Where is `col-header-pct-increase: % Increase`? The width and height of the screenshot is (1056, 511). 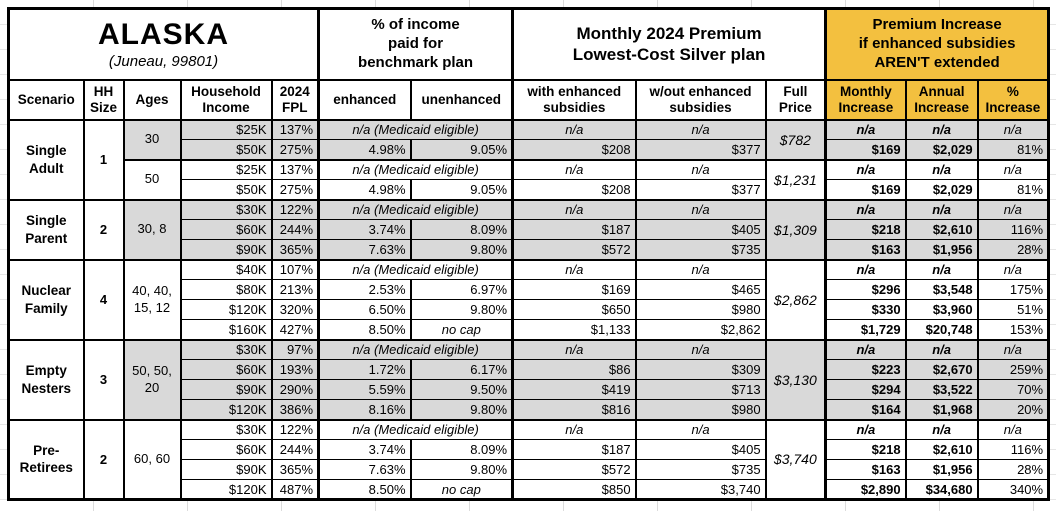 col-header-pct-increase: % Increase is located at coordinates (1012, 99).